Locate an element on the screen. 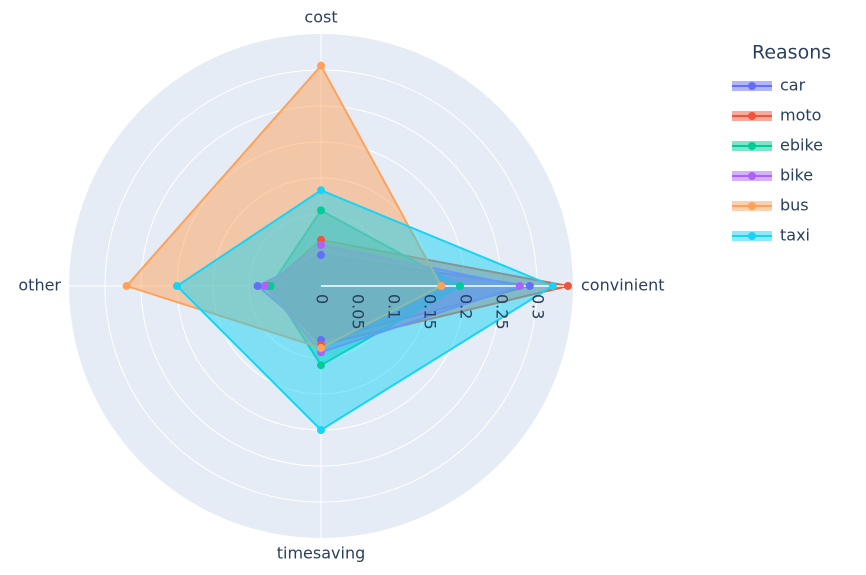  legend-item: taxi is located at coordinates (771, 235).